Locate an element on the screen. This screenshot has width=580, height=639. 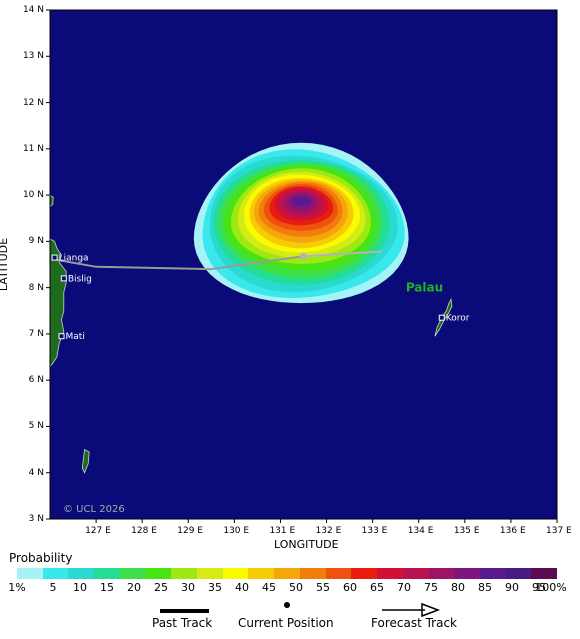
scale-label: 45 is located at coordinates (269, 587).